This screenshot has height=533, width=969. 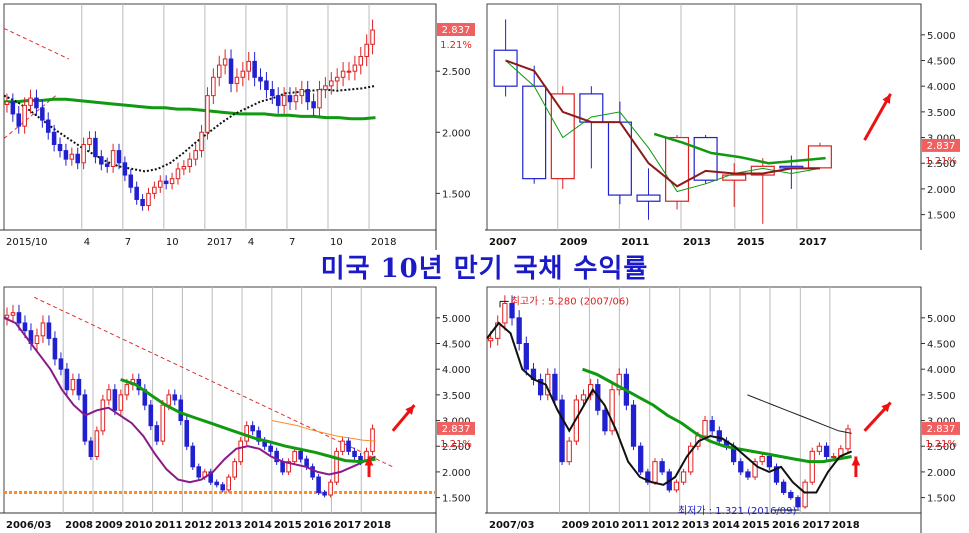 What do you see at coordinates (190, 109) in the screenshot?
I see `ma-green-line` at bounding box center [190, 109].